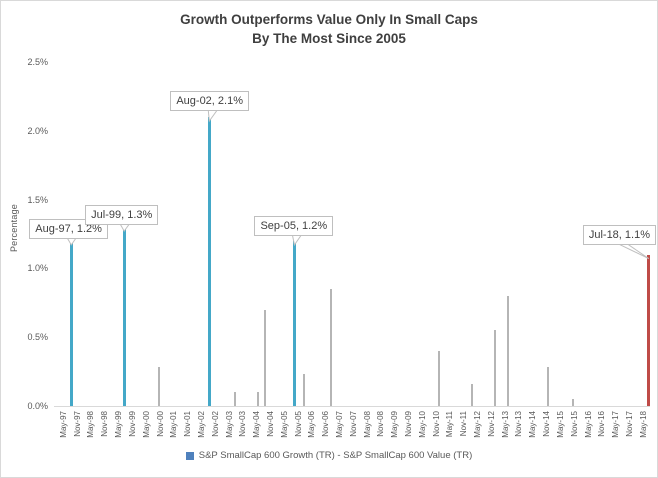 The height and width of the screenshot is (478, 658). Describe the element at coordinates (209, 101) in the screenshot. I see `annotation-callout: Aug-02, 2.1%` at that location.